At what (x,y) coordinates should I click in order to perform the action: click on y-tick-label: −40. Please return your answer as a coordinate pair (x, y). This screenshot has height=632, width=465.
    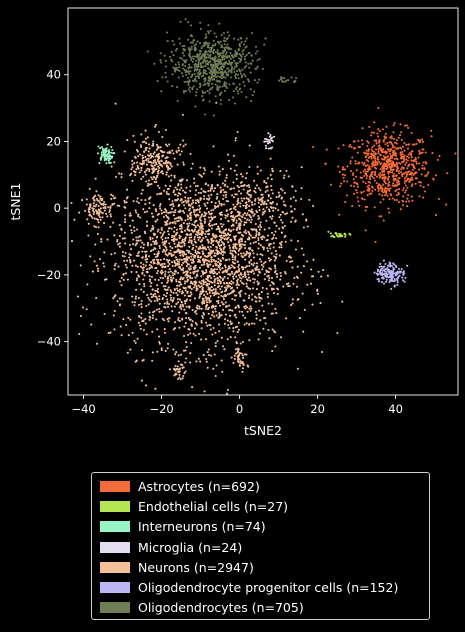
    Looking at the image, I should click on (49, 342).